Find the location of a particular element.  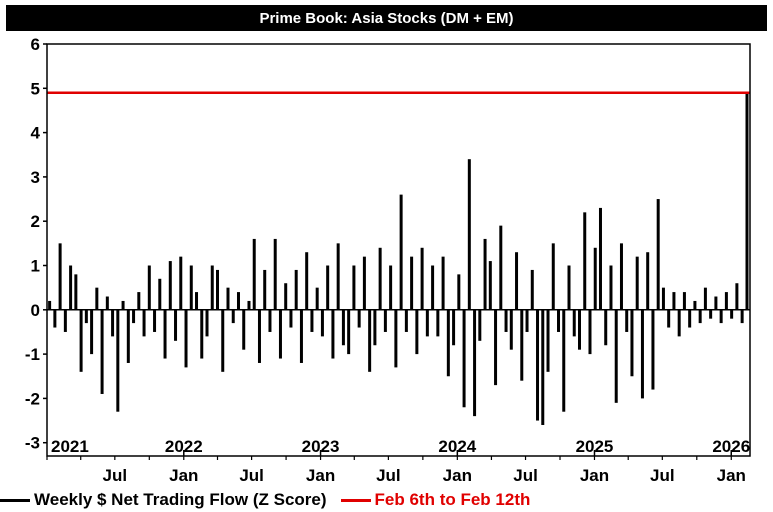

legend-item-week: Feb 6th to Feb 12th is located at coordinates (435, 500).